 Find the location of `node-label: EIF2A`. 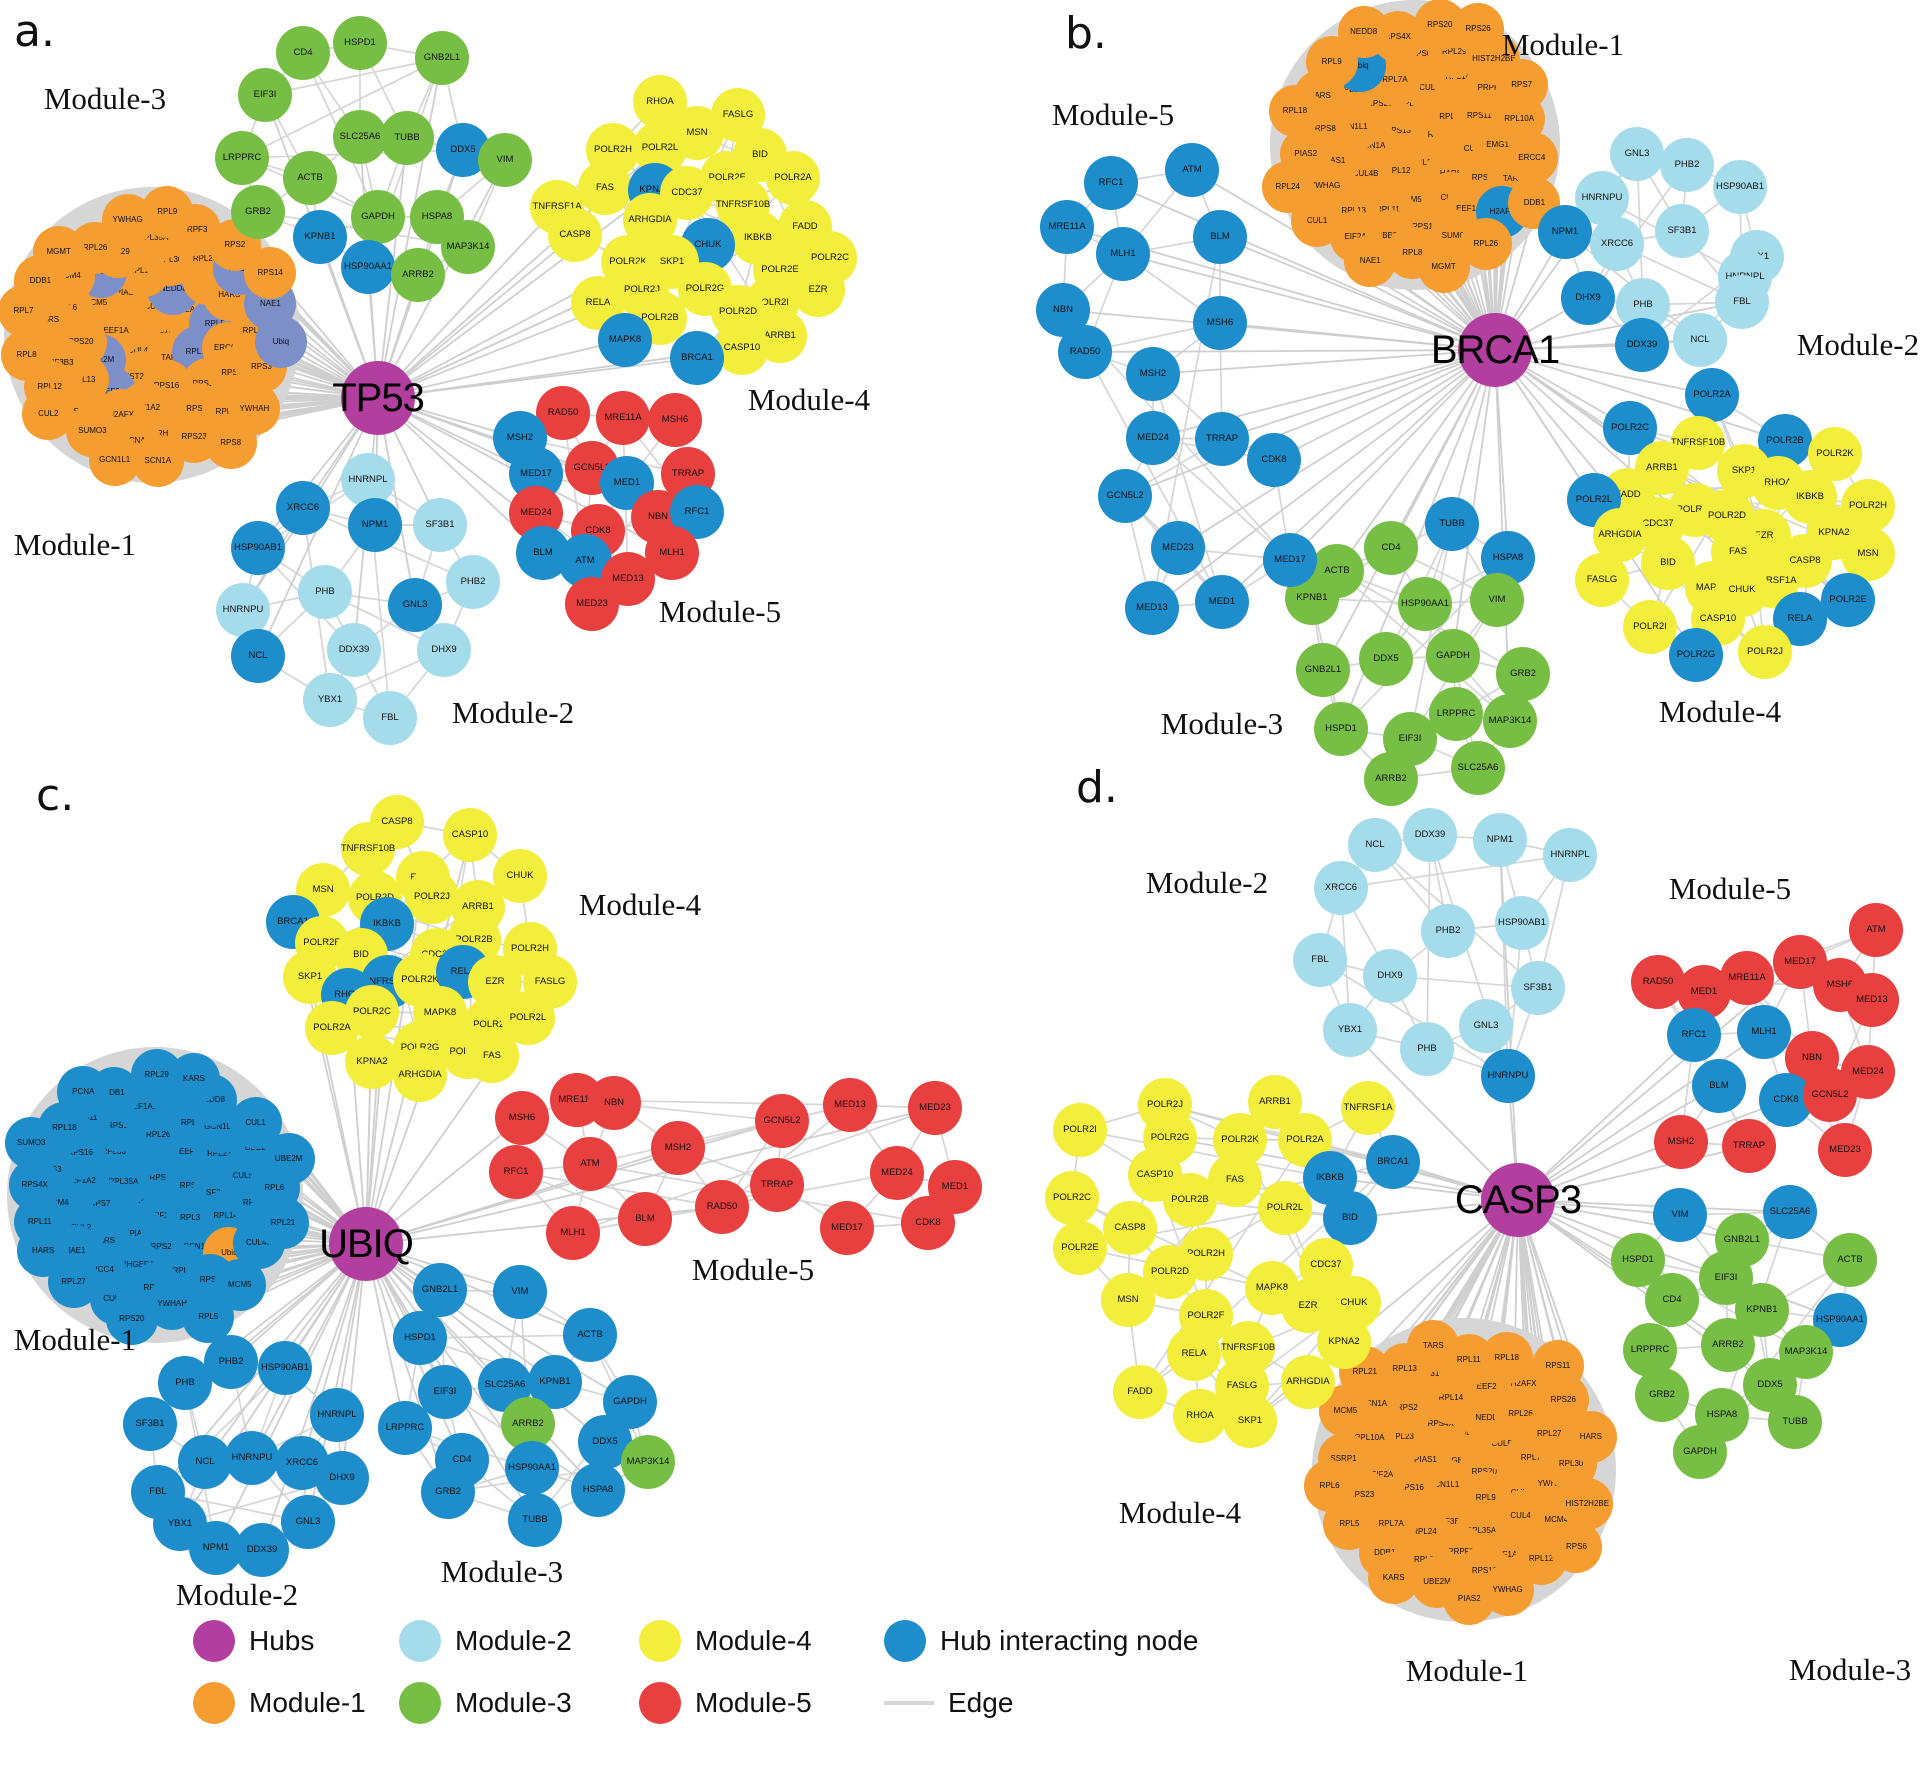

node-label: EIF2A is located at coordinates (1355, 236).